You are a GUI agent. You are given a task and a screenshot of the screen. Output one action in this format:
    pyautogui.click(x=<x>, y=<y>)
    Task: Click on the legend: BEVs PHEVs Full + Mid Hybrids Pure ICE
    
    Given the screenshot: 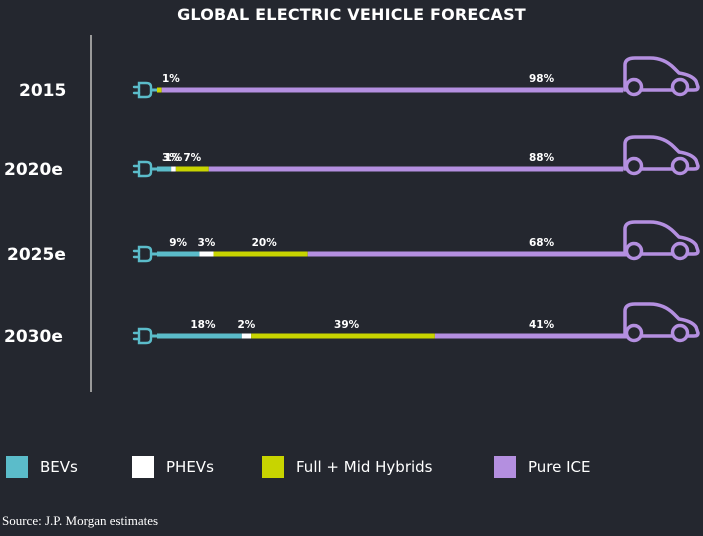 What is the action you would take?
    pyautogui.click(x=351, y=468)
    